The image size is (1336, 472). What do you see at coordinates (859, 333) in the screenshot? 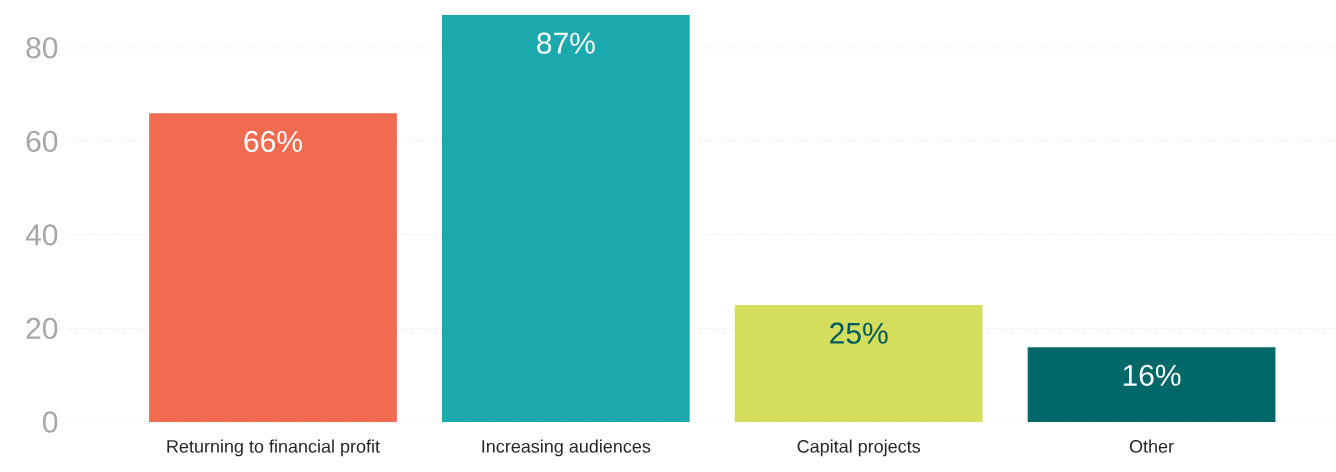
I see `data-label: 25%` at bounding box center [859, 333].